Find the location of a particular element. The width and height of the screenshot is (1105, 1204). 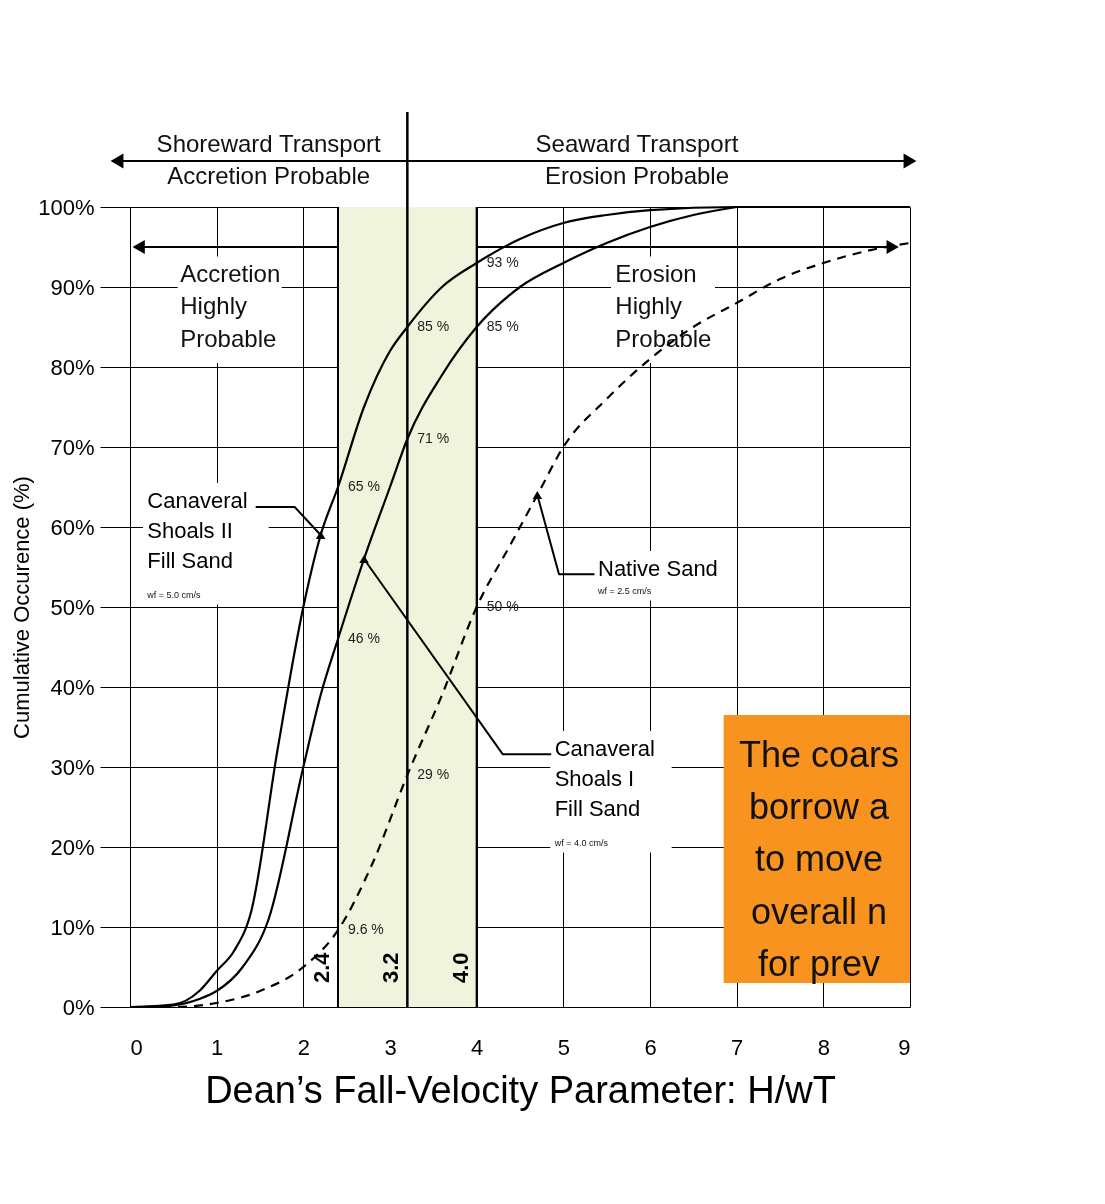

annotation: wf = 5.0 cm/s is located at coordinates (174, 595).